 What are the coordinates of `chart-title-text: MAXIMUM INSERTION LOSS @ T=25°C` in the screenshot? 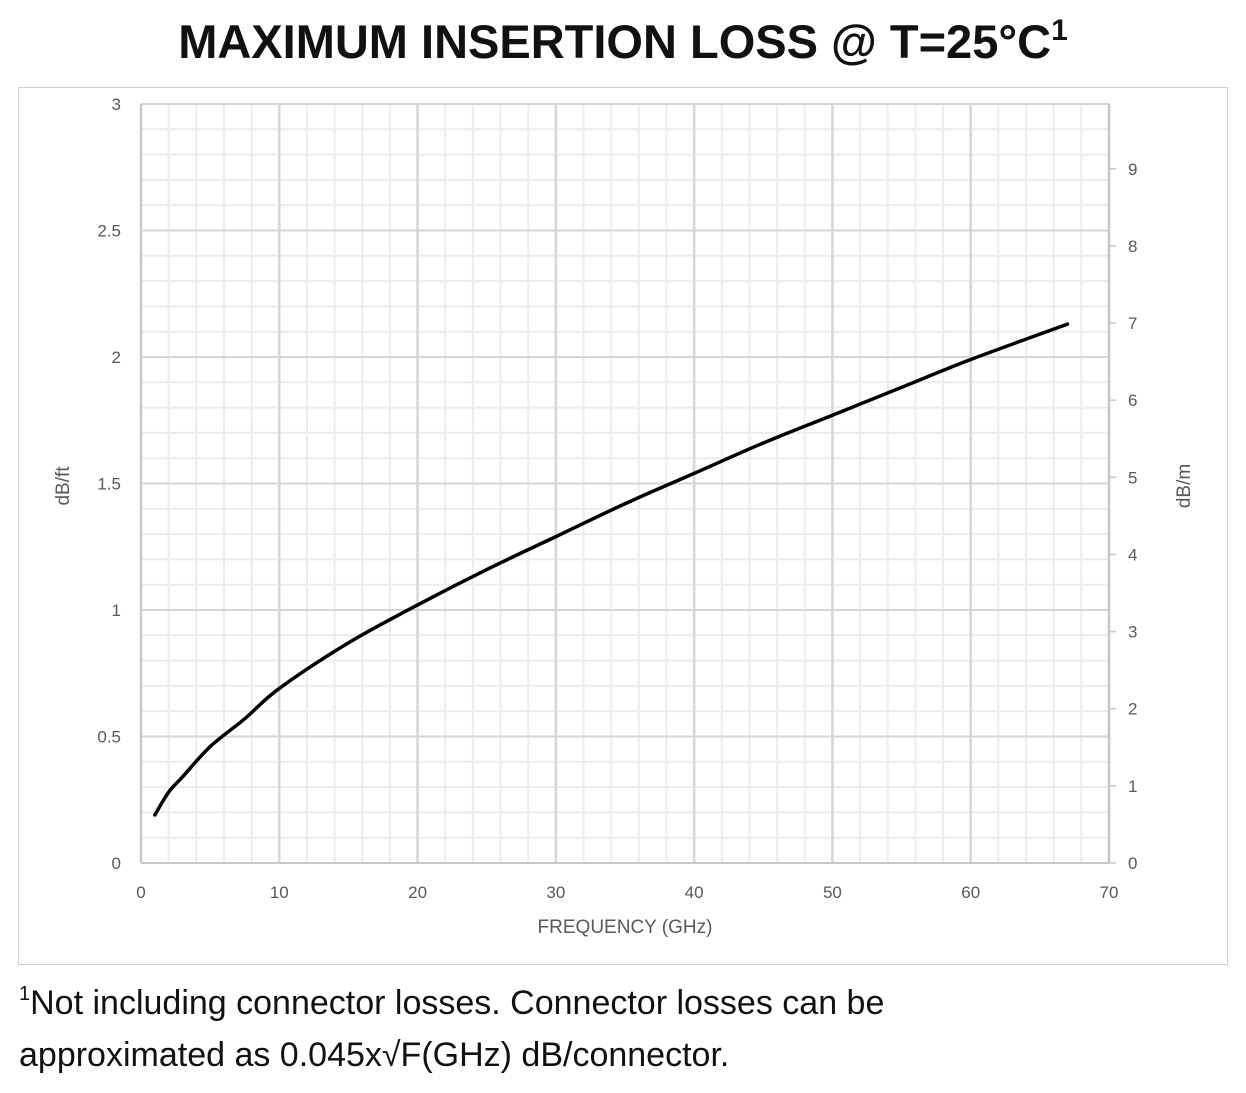 It's located at (615, 41).